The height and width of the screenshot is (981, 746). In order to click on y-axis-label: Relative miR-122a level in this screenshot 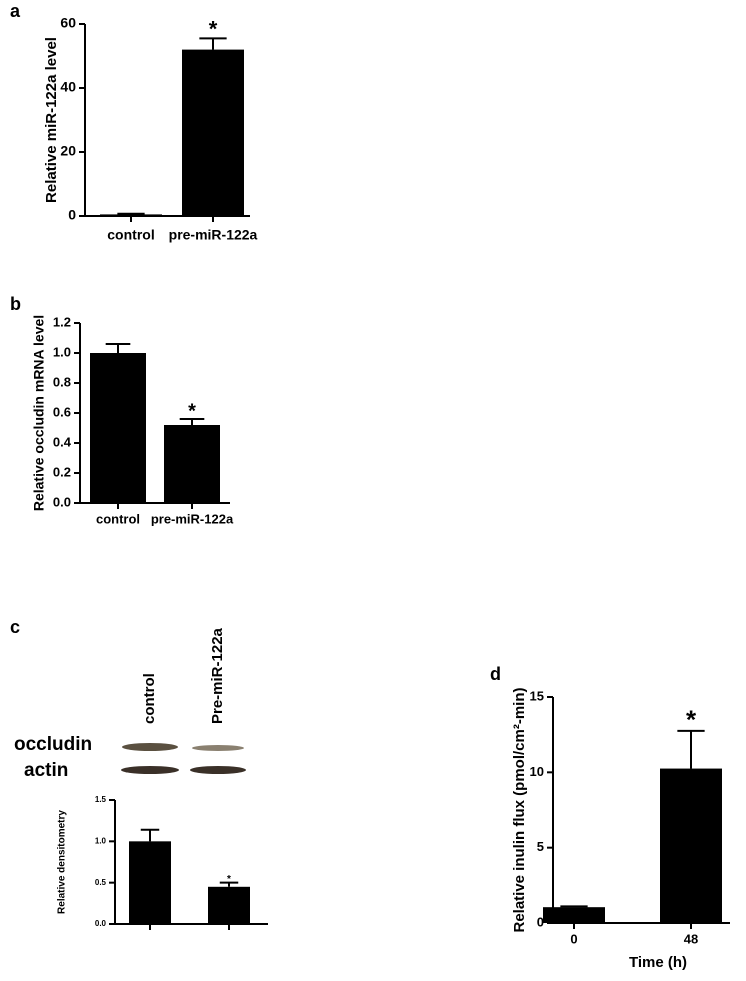, I will do `click(51, 120)`.